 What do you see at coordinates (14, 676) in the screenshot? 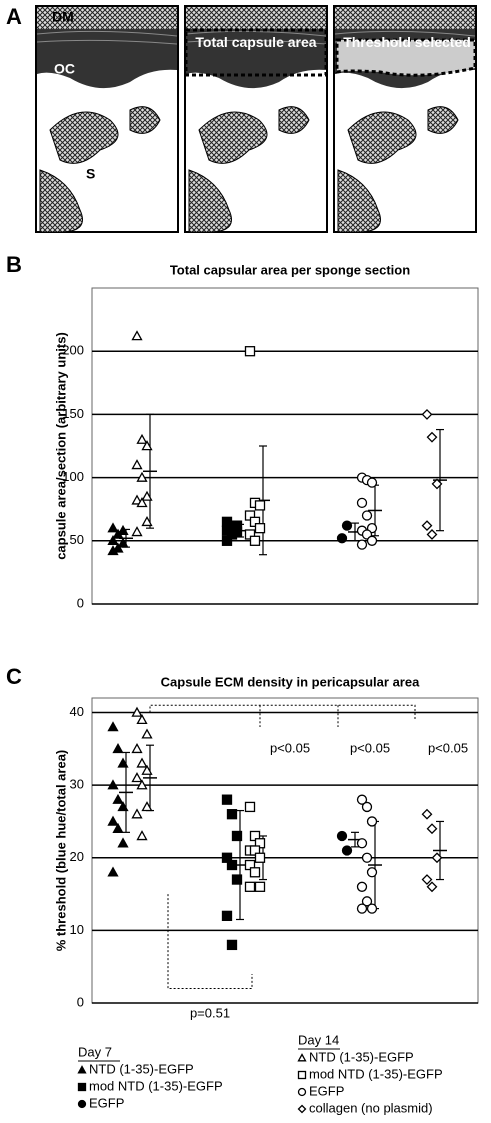
I see `panel-label: C` at bounding box center [14, 676].